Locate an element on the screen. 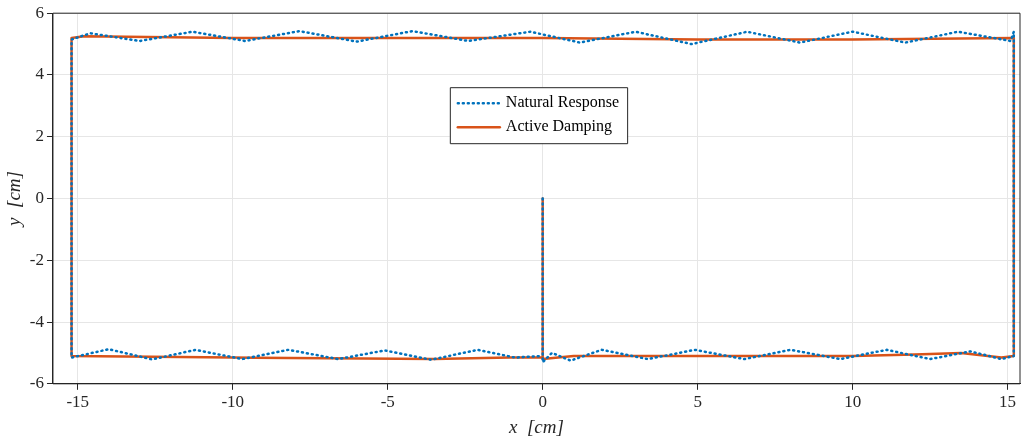 The width and height of the screenshot is (1026, 441). y-tick-label: -2 is located at coordinates (36, 259).